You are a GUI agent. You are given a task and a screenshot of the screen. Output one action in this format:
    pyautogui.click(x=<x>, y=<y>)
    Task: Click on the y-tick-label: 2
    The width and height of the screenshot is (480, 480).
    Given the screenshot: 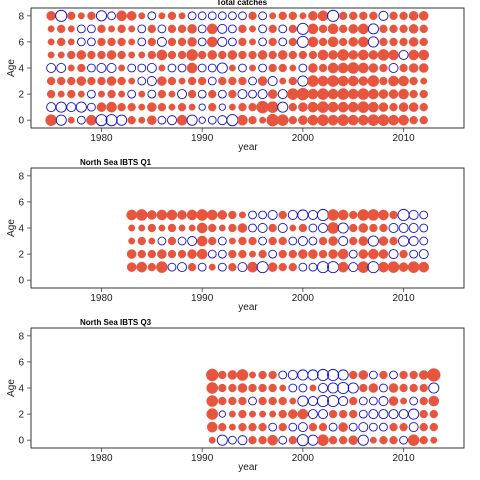 What is the action you would take?
    pyautogui.click(x=21, y=95)
    